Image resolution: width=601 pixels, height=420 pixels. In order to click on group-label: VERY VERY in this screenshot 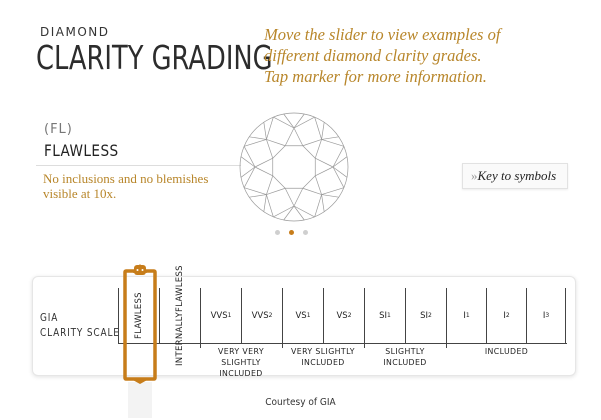, I will do `click(241, 351)`.